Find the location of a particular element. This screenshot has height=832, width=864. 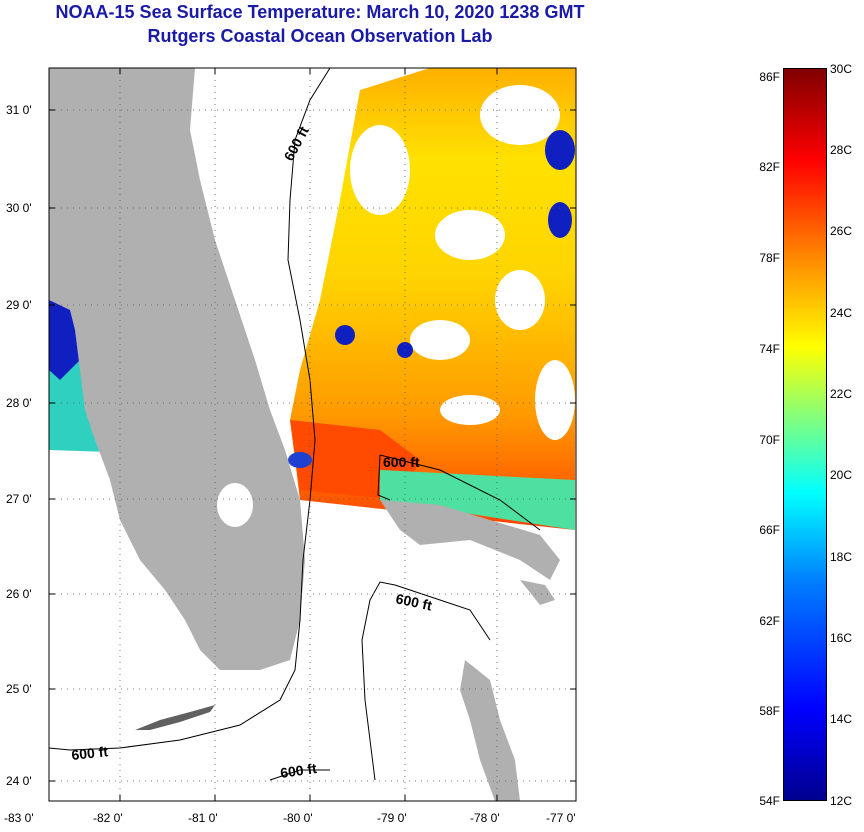

scale-c-label: 24C is located at coordinates (841, 313).